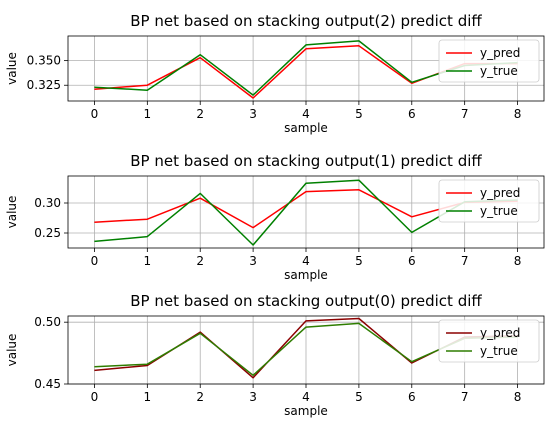  What do you see at coordinates (47, 203) in the screenshot?
I see `y-tick-label: 0.30` at bounding box center [47, 203].